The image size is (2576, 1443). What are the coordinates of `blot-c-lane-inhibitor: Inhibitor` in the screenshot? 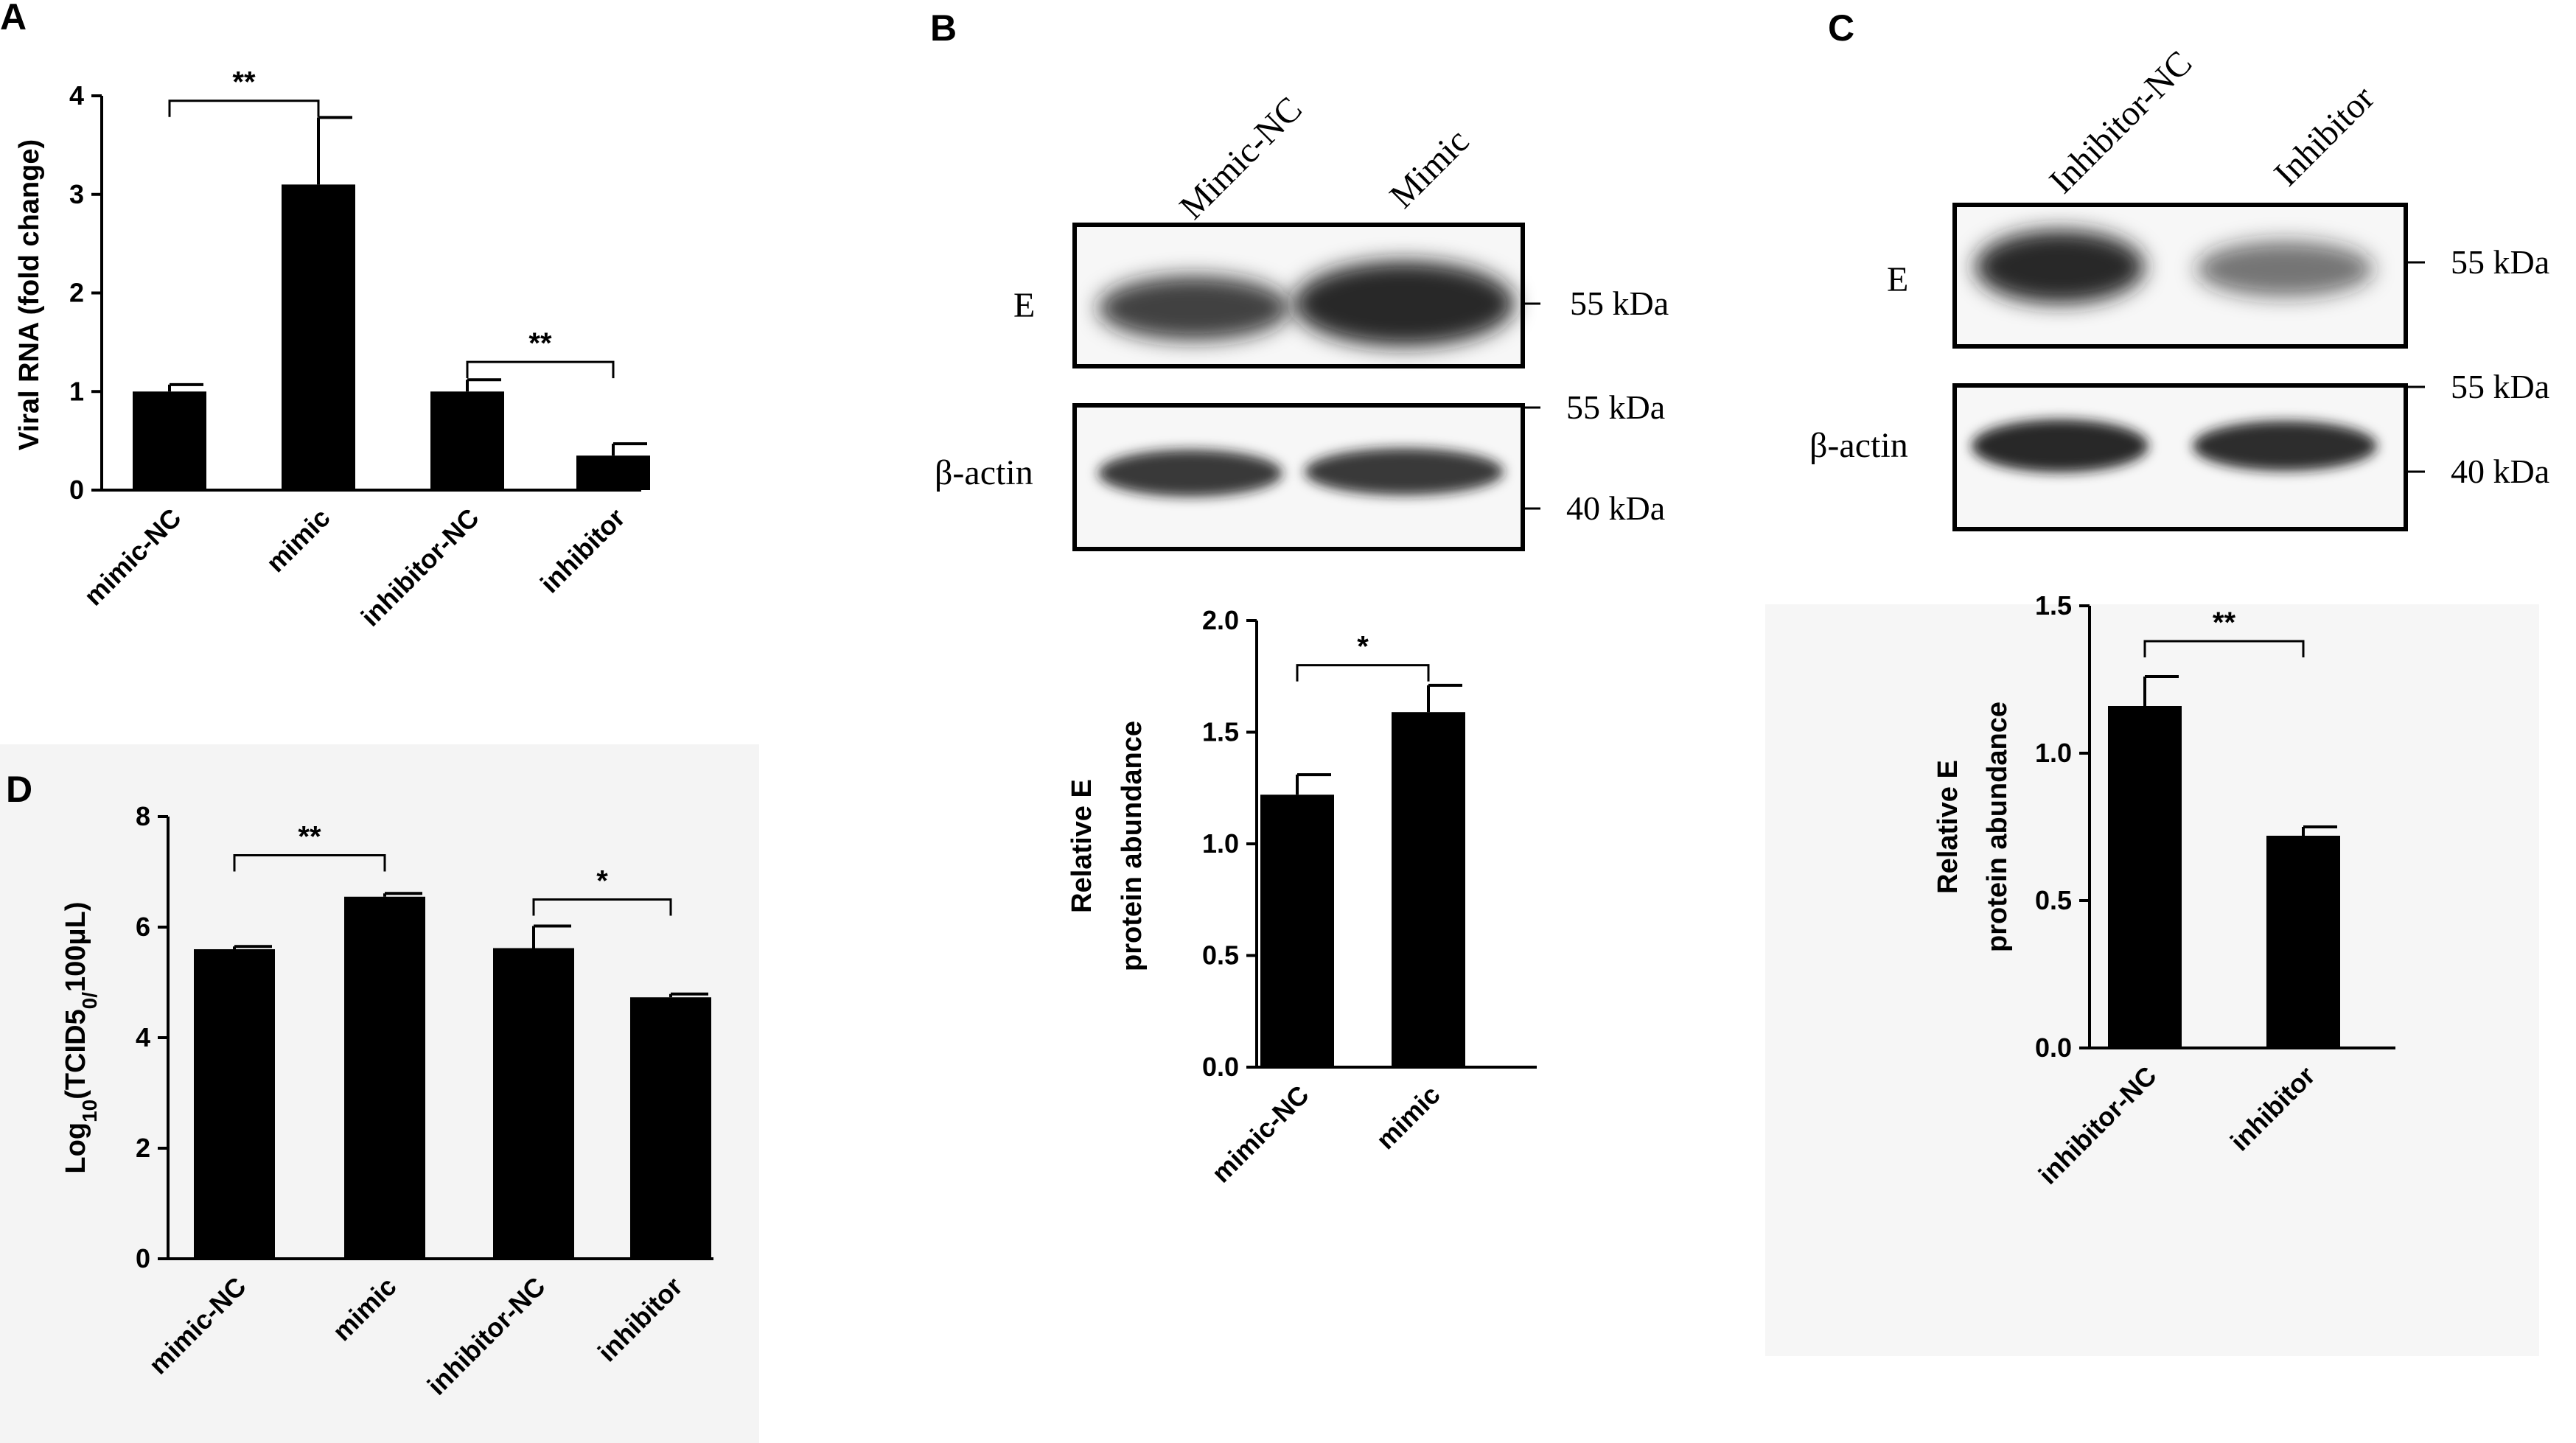 It's located at (2323, 136).